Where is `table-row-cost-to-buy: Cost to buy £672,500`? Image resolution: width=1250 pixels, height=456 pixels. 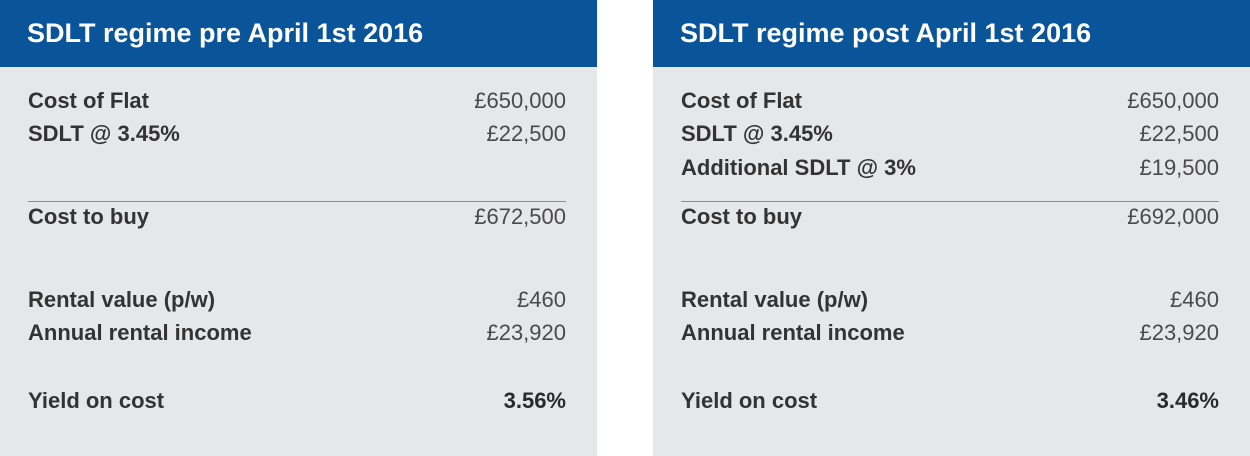 table-row-cost-to-buy: Cost to buy £672,500 is located at coordinates (297, 221).